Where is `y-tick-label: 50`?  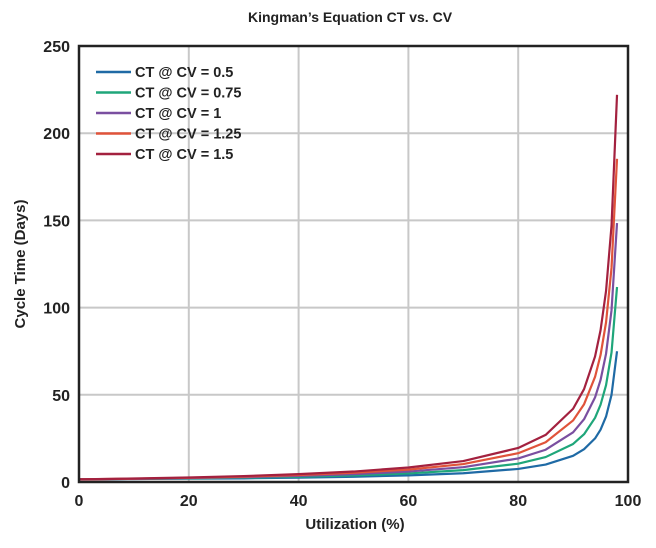
y-tick-label: 50 is located at coordinates (61, 396).